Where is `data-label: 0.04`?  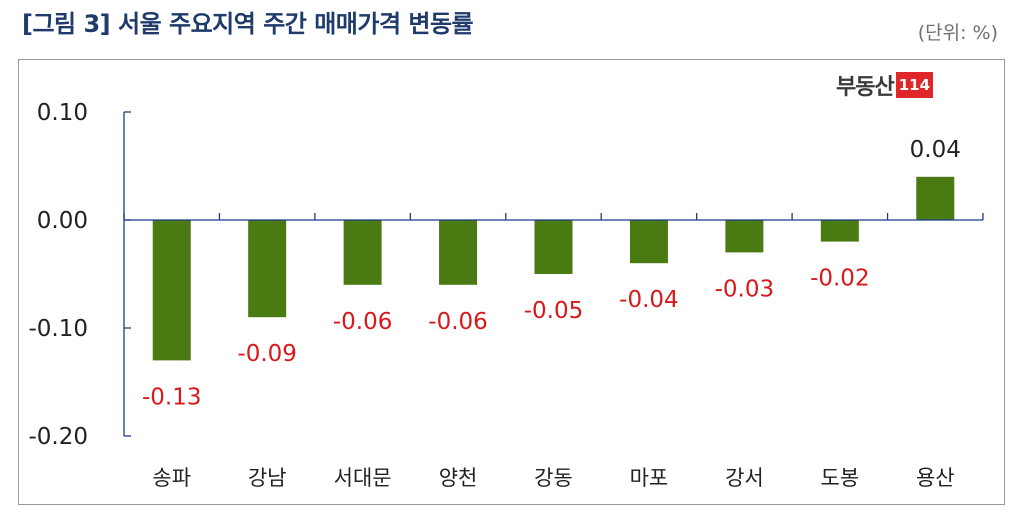
data-label: 0.04 is located at coordinates (935, 150).